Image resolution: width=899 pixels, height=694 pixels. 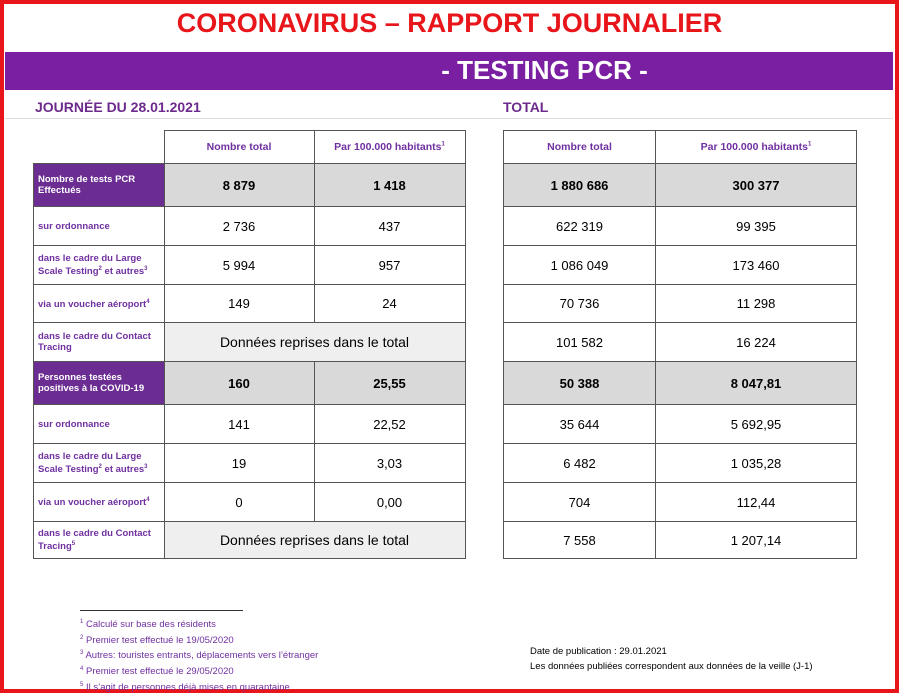 What do you see at coordinates (756, 303) in the screenshot?
I see `value-cell: 11 298` at bounding box center [756, 303].